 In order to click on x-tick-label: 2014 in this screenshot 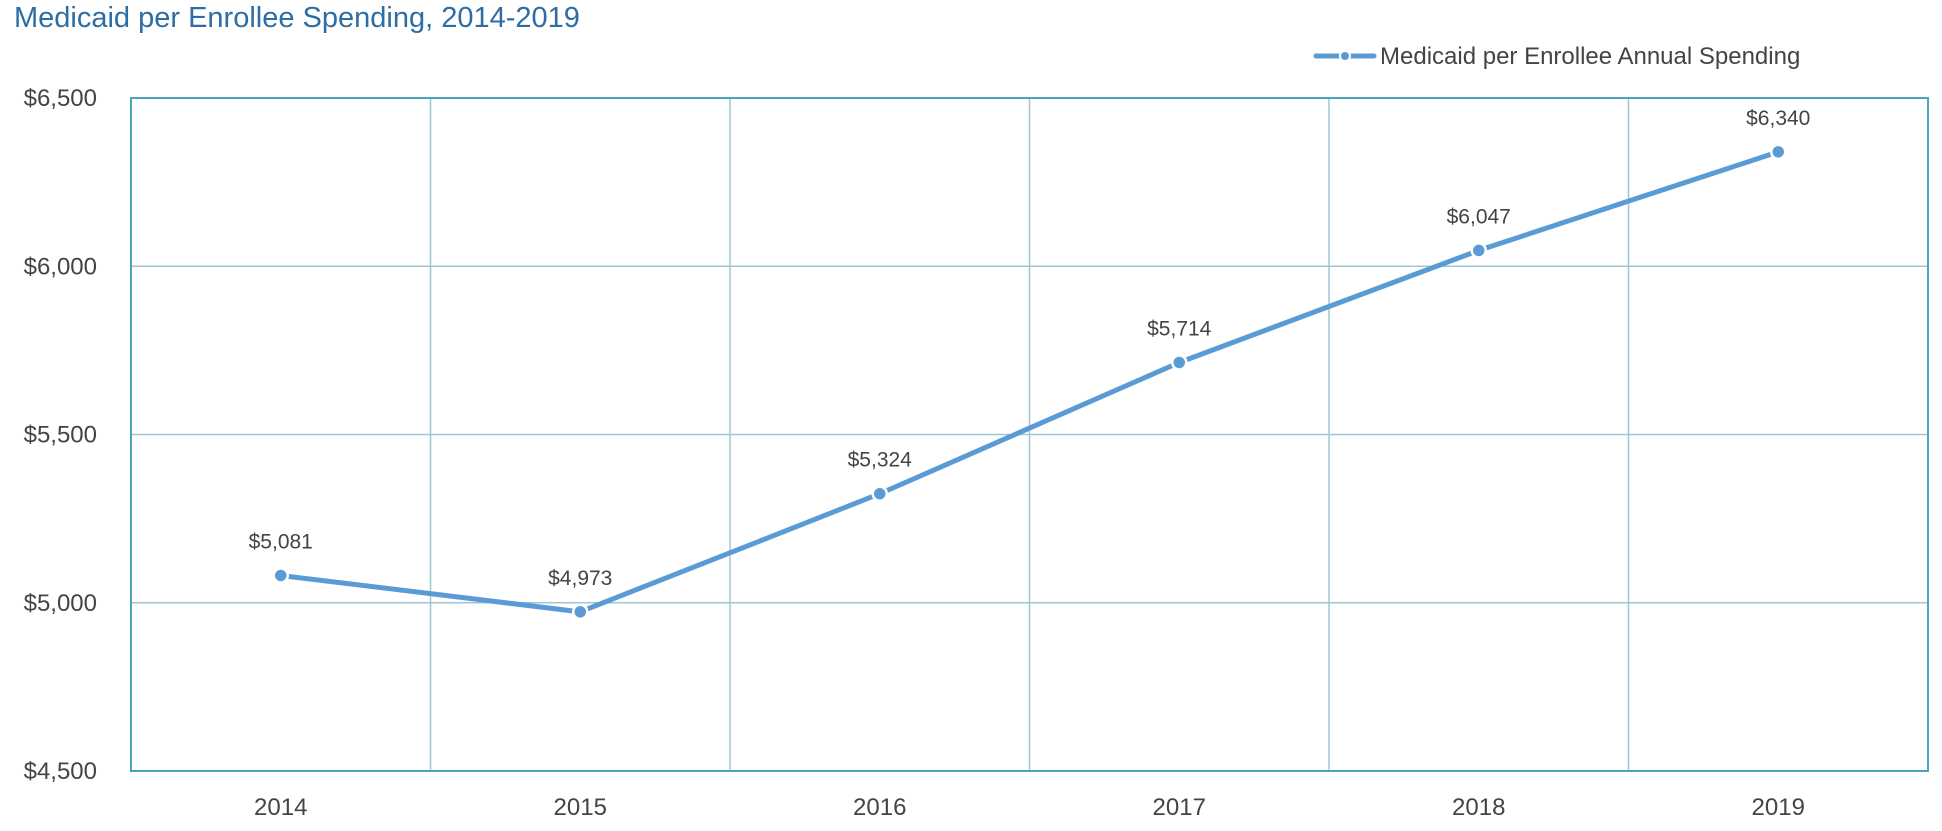, I will do `click(280, 807)`.